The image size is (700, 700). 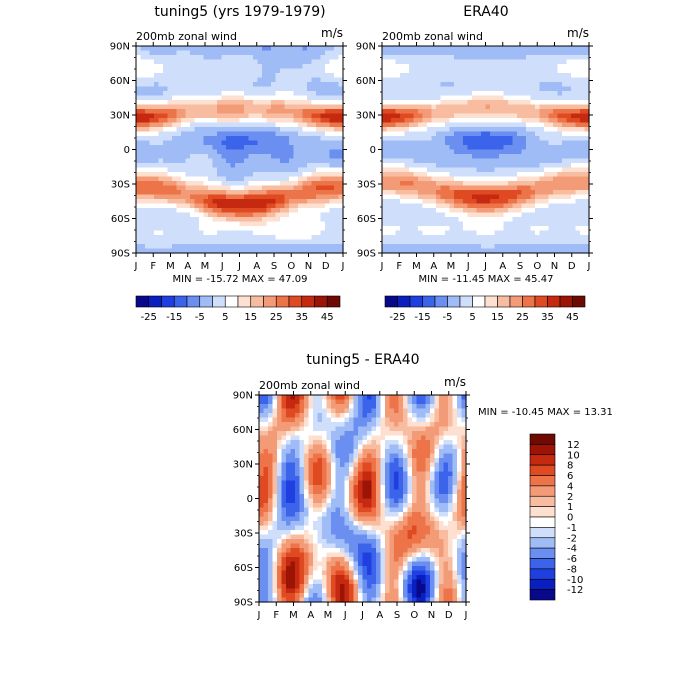 What do you see at coordinates (136, 266) in the screenshot?
I see `x-tick-label: J` at bounding box center [136, 266].